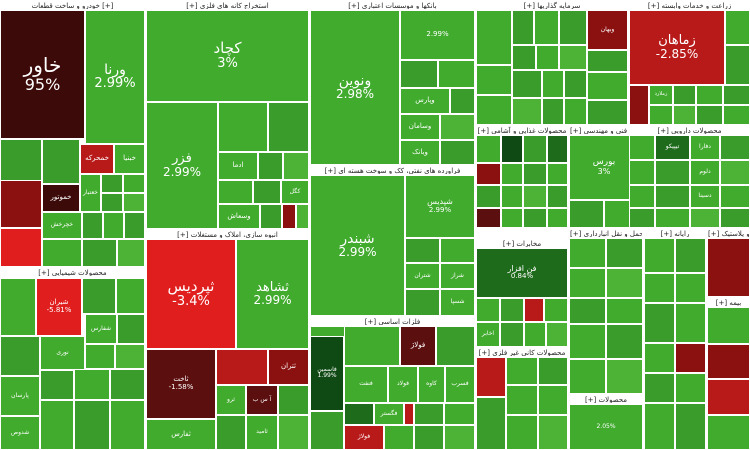  I want to click on stock-tile: تیپیکو, so click(672, 147).